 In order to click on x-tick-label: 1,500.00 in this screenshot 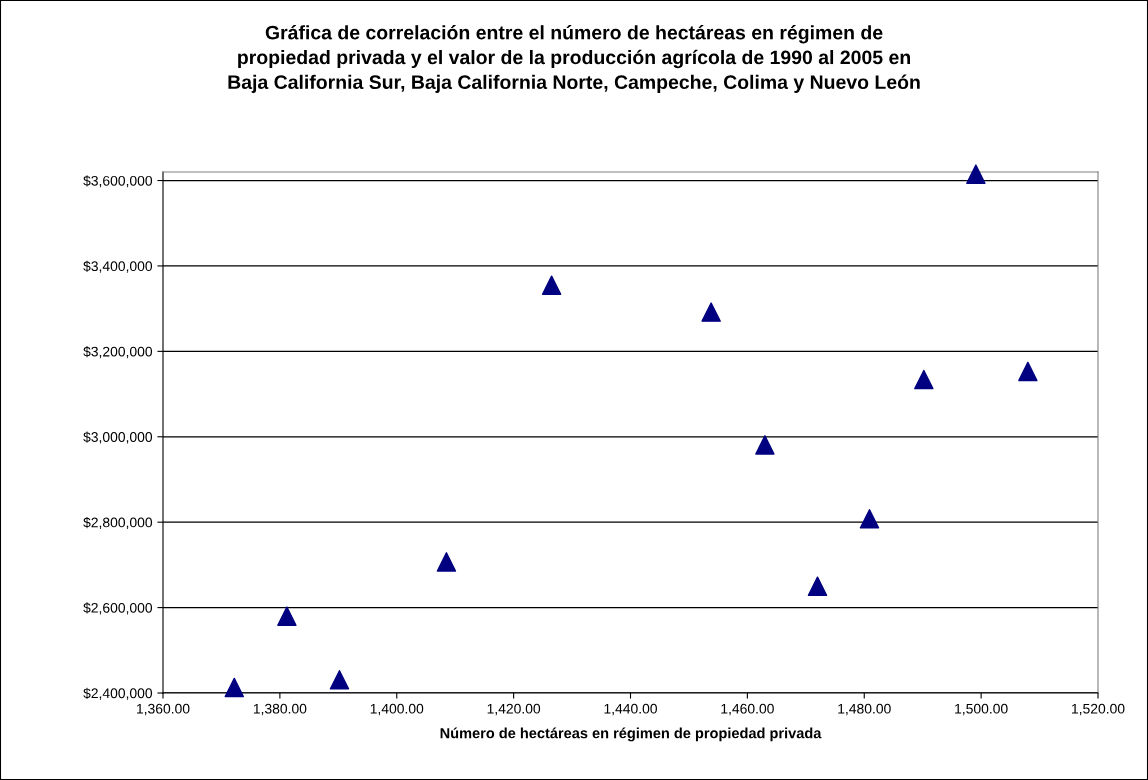, I will do `click(981, 709)`.